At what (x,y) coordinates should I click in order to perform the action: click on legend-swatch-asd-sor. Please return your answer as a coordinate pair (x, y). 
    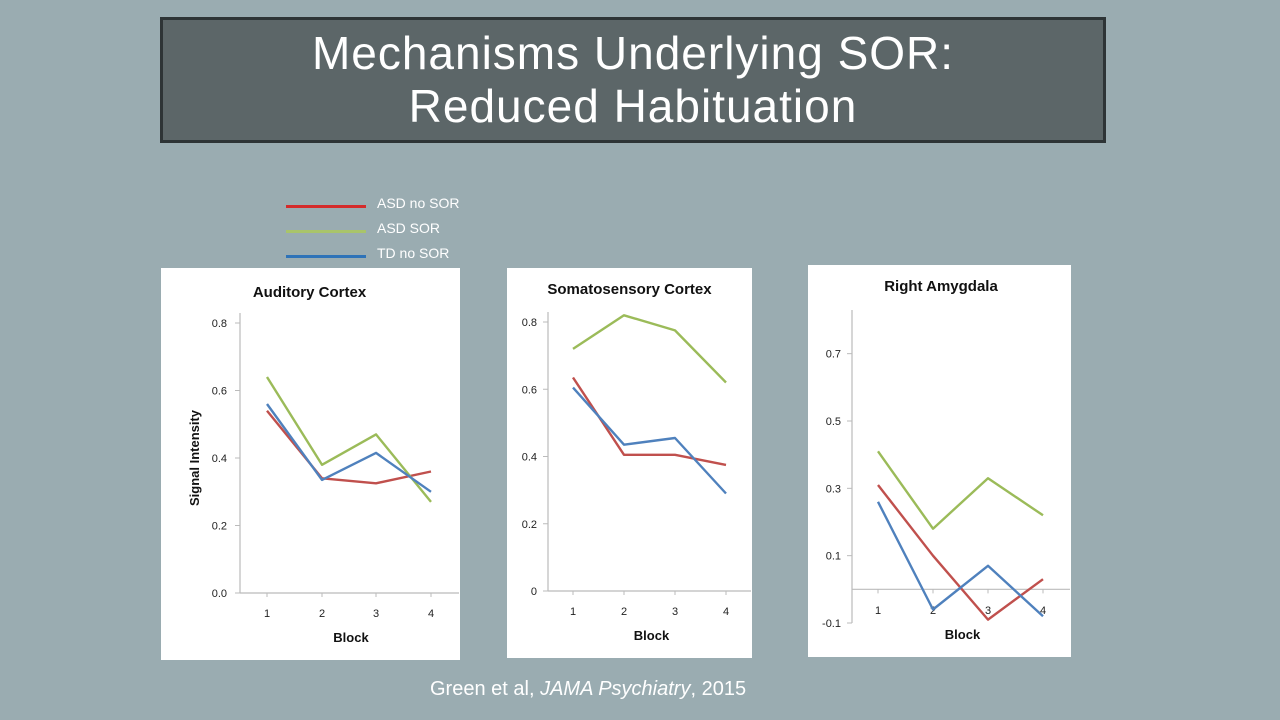
    Looking at the image, I should click on (326, 231).